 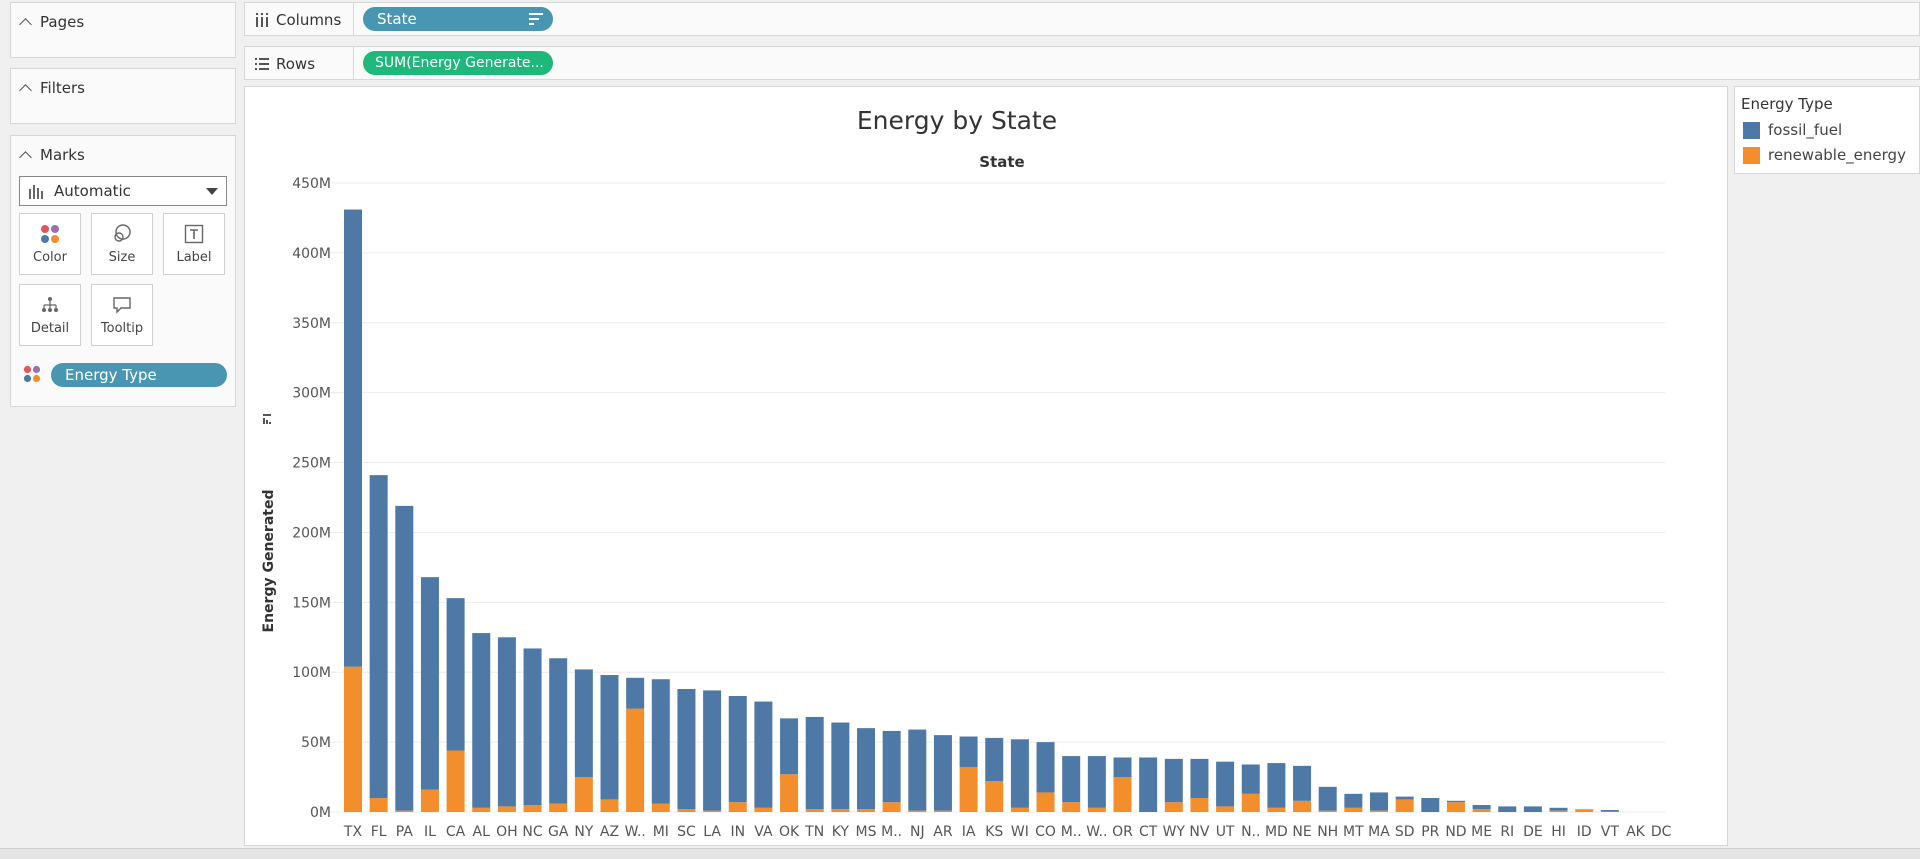 What do you see at coordinates (53, 88) in the screenshot?
I see `filters-header: Filters` at bounding box center [53, 88].